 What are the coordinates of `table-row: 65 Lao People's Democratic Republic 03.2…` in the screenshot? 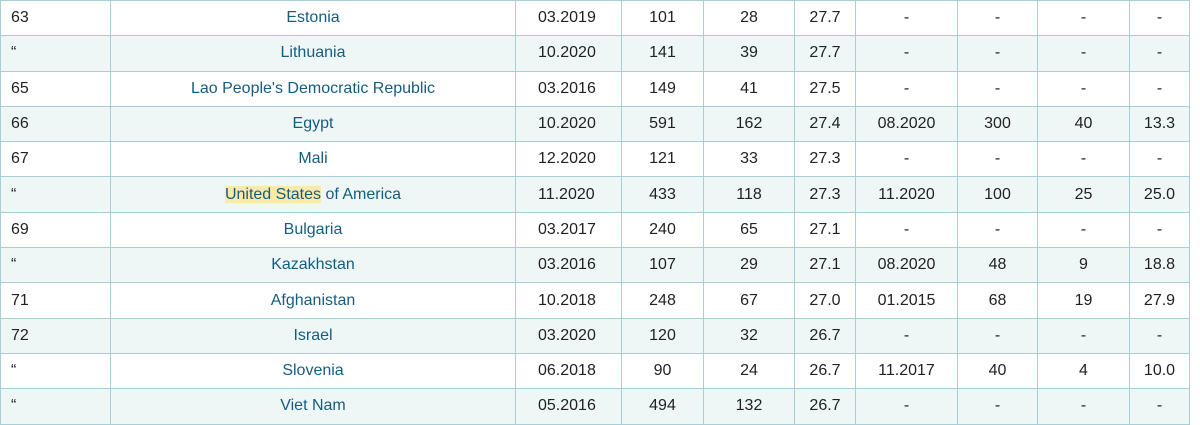 It's located at (595, 88).